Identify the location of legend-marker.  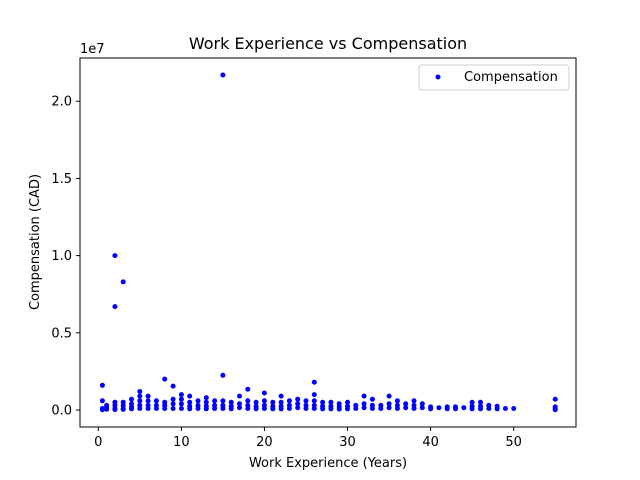
(438, 77).